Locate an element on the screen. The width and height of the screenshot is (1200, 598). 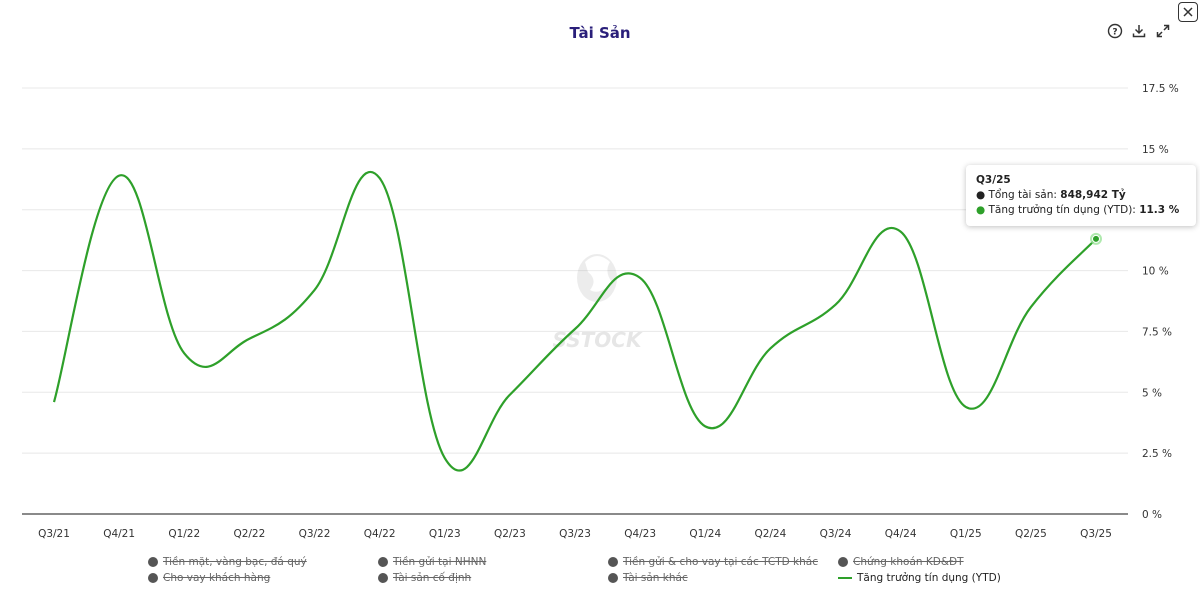
expand-icon is located at coordinates (1163, 31).